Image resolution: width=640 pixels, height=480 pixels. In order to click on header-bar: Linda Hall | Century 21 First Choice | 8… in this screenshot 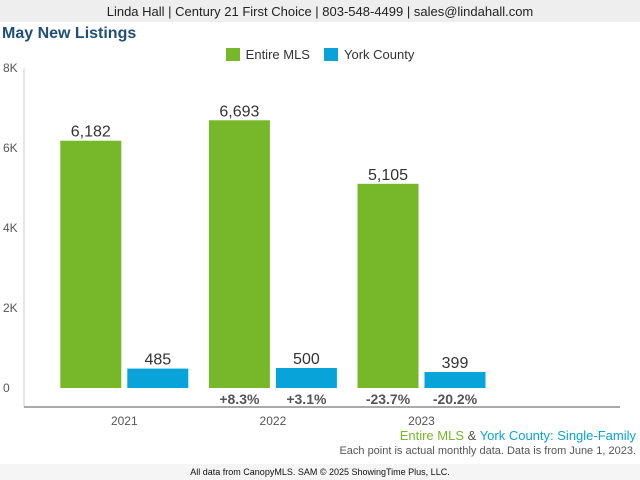, I will do `click(320, 11)`.